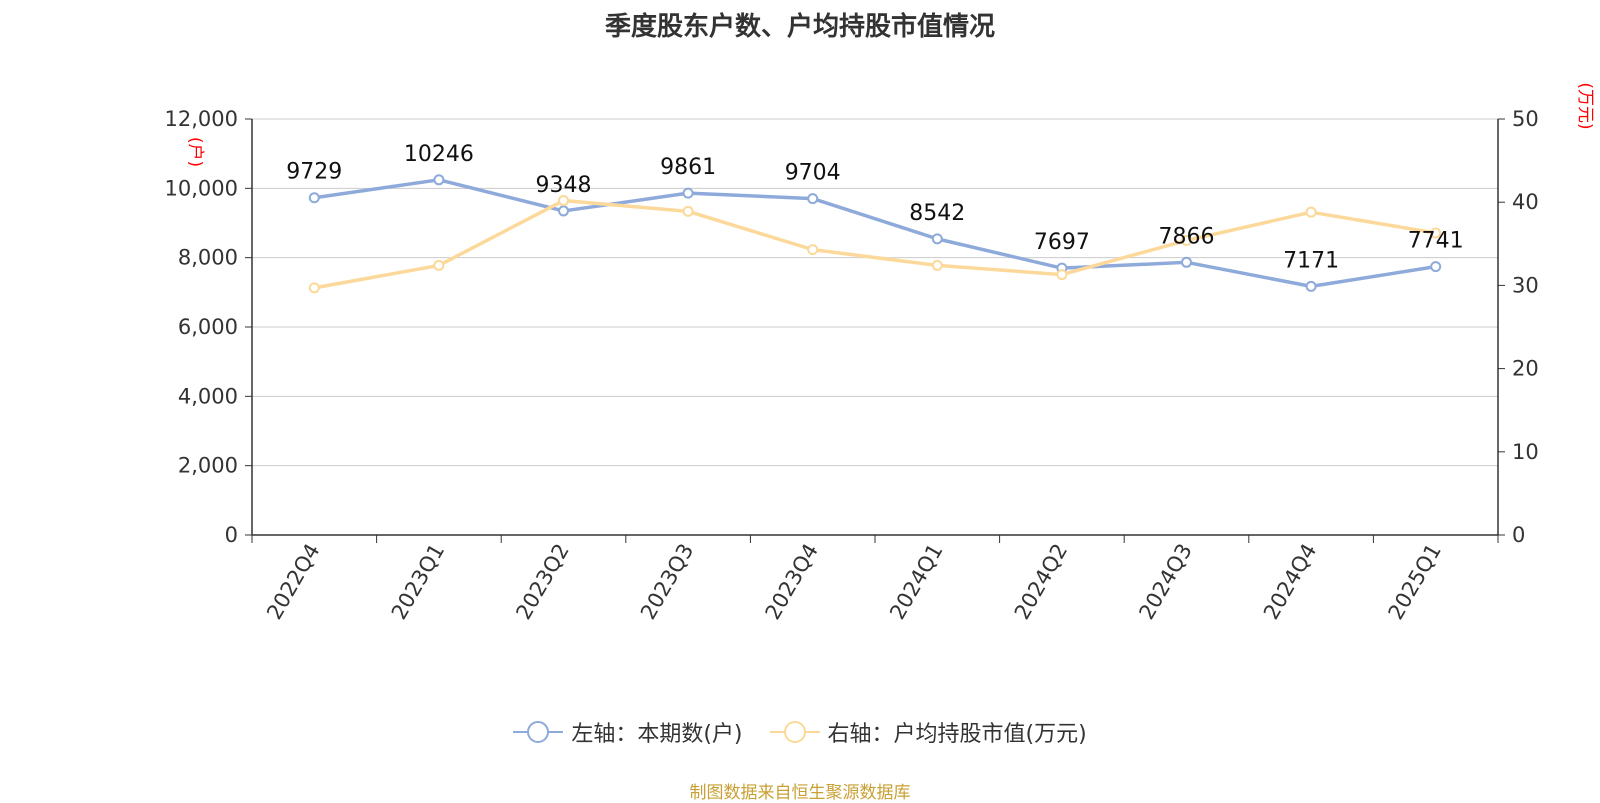 Image resolution: width=1600 pixels, height=803 pixels. I want to click on legend-right-marker-icon, so click(794, 732).